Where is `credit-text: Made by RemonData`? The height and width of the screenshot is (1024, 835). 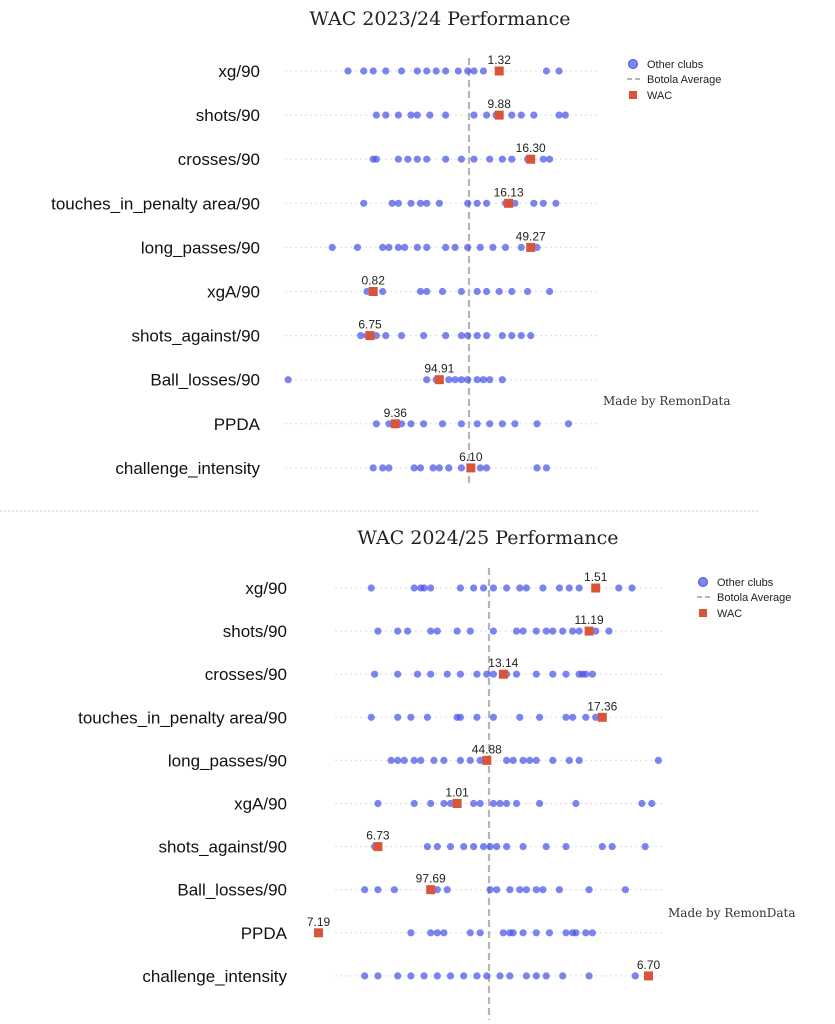 credit-text: Made by RemonData is located at coordinates (667, 401).